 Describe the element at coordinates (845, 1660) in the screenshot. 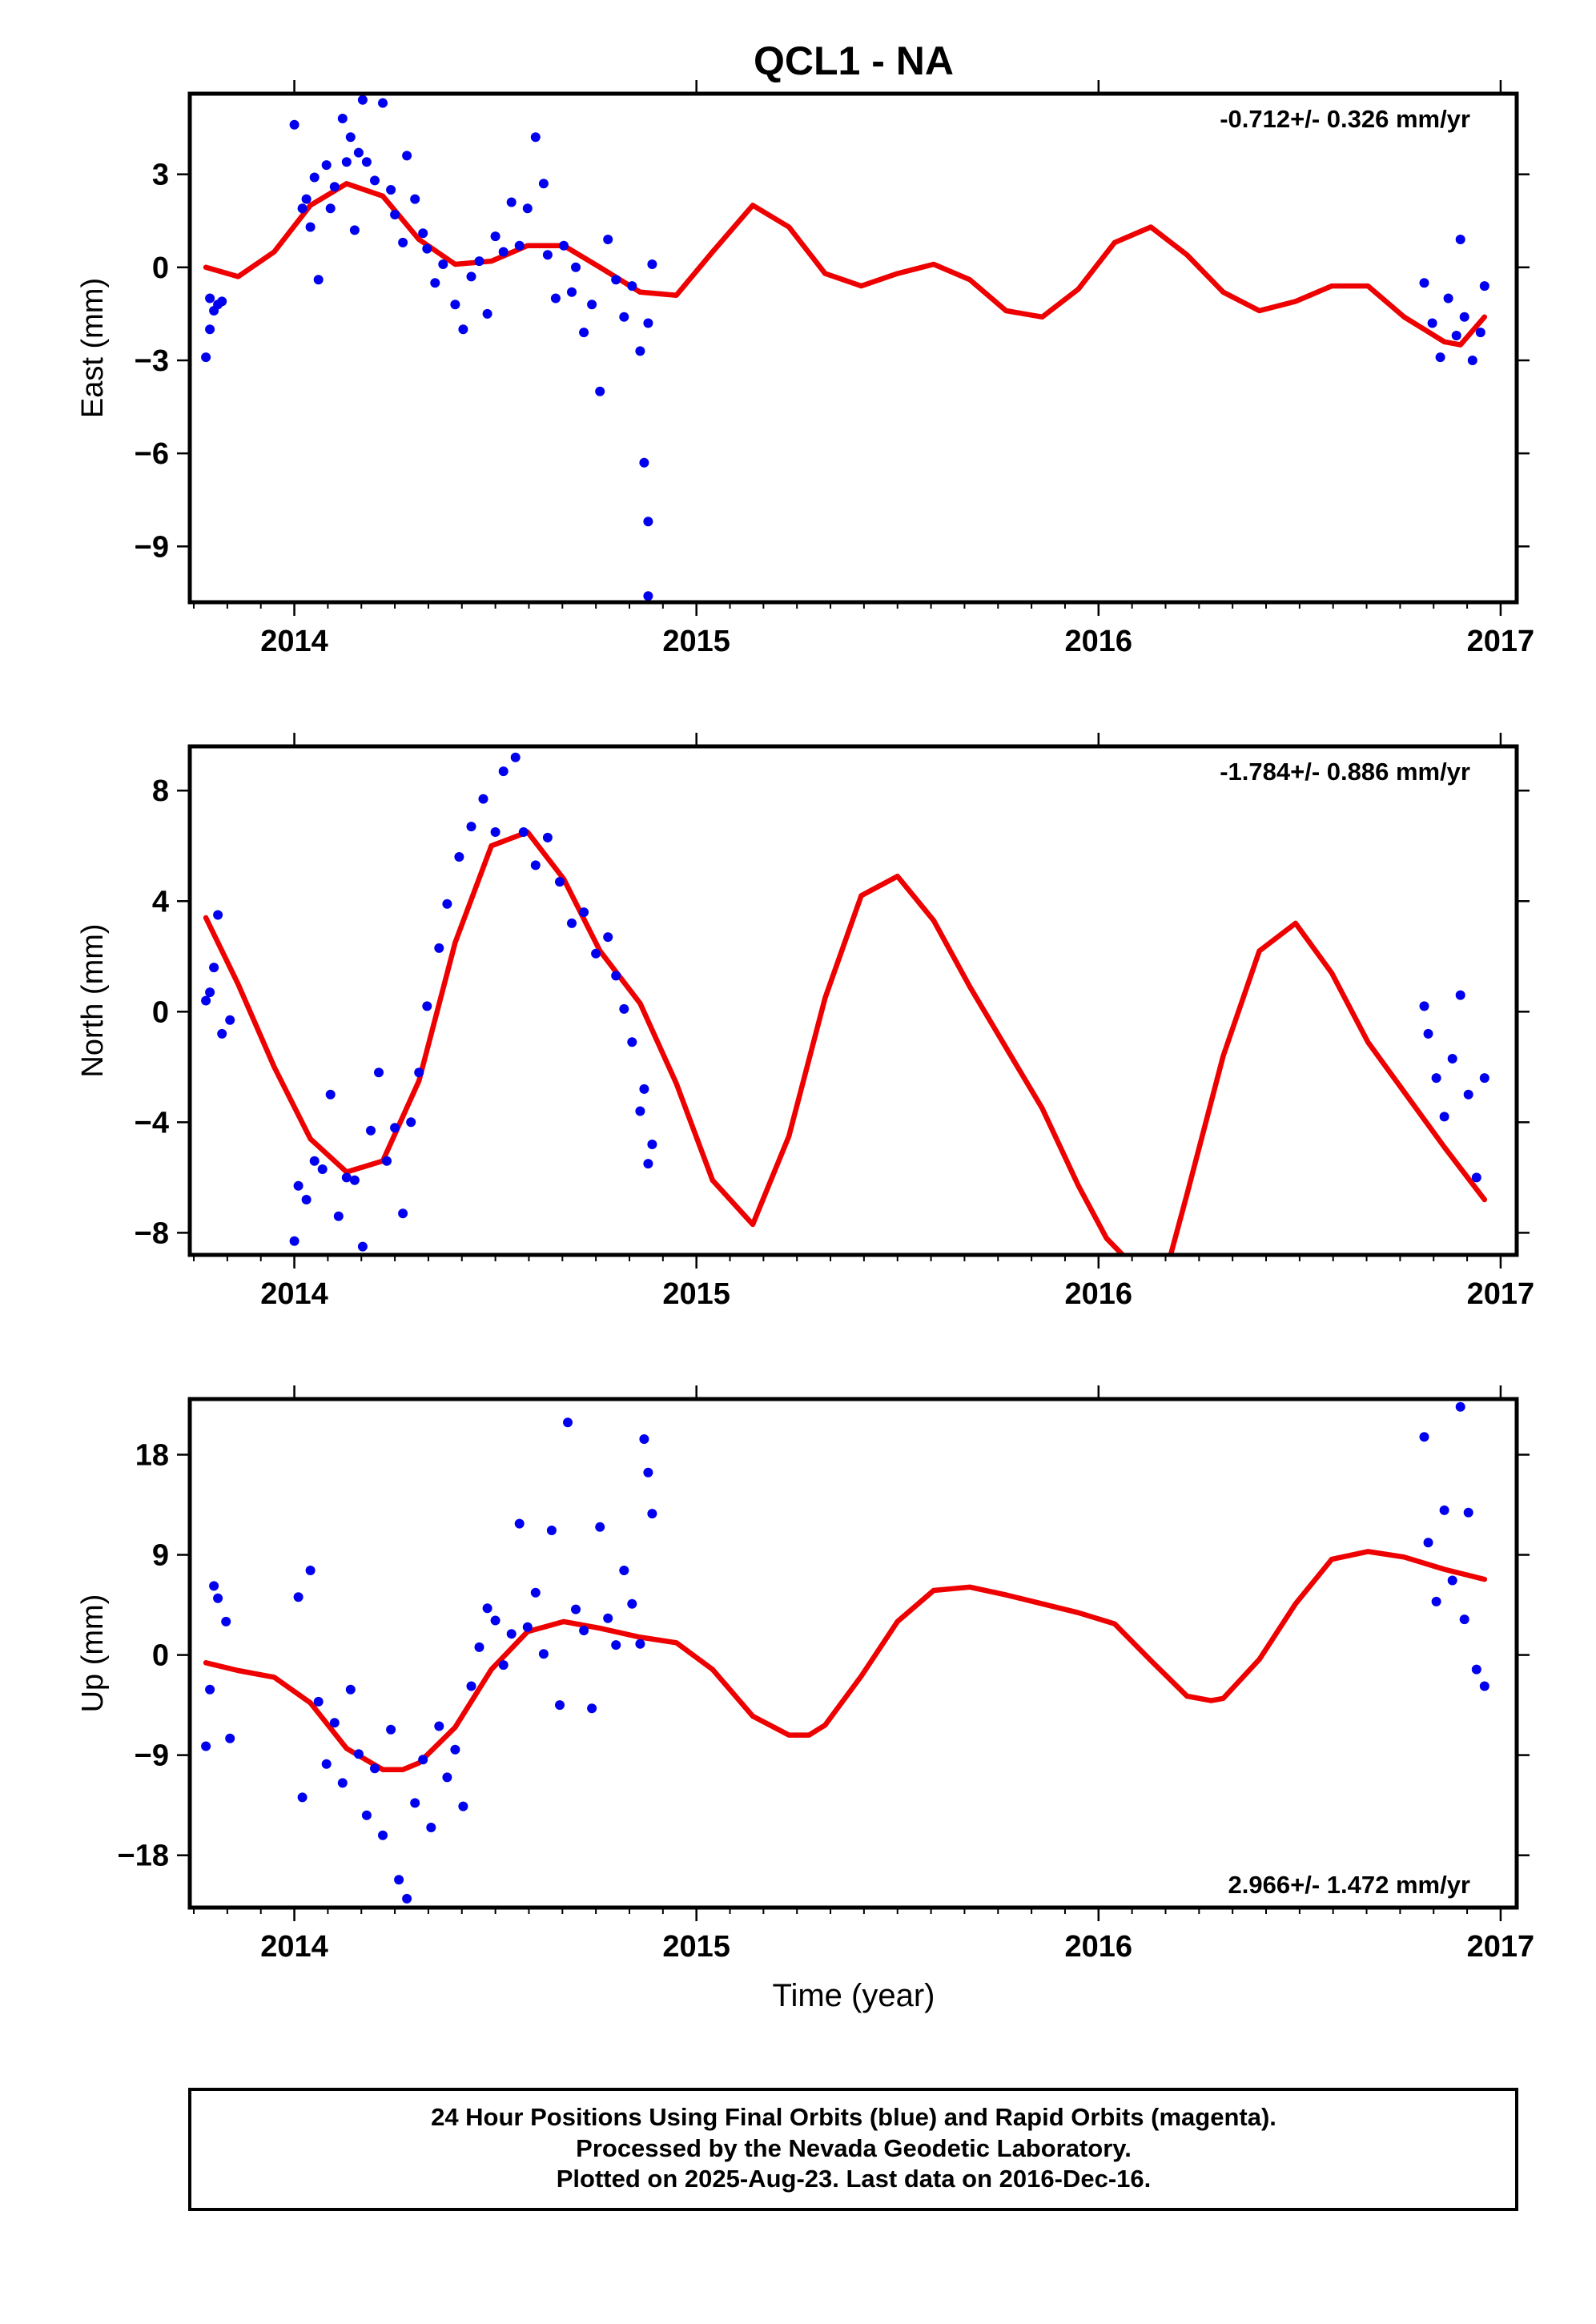

I see `up-fit-line` at that location.